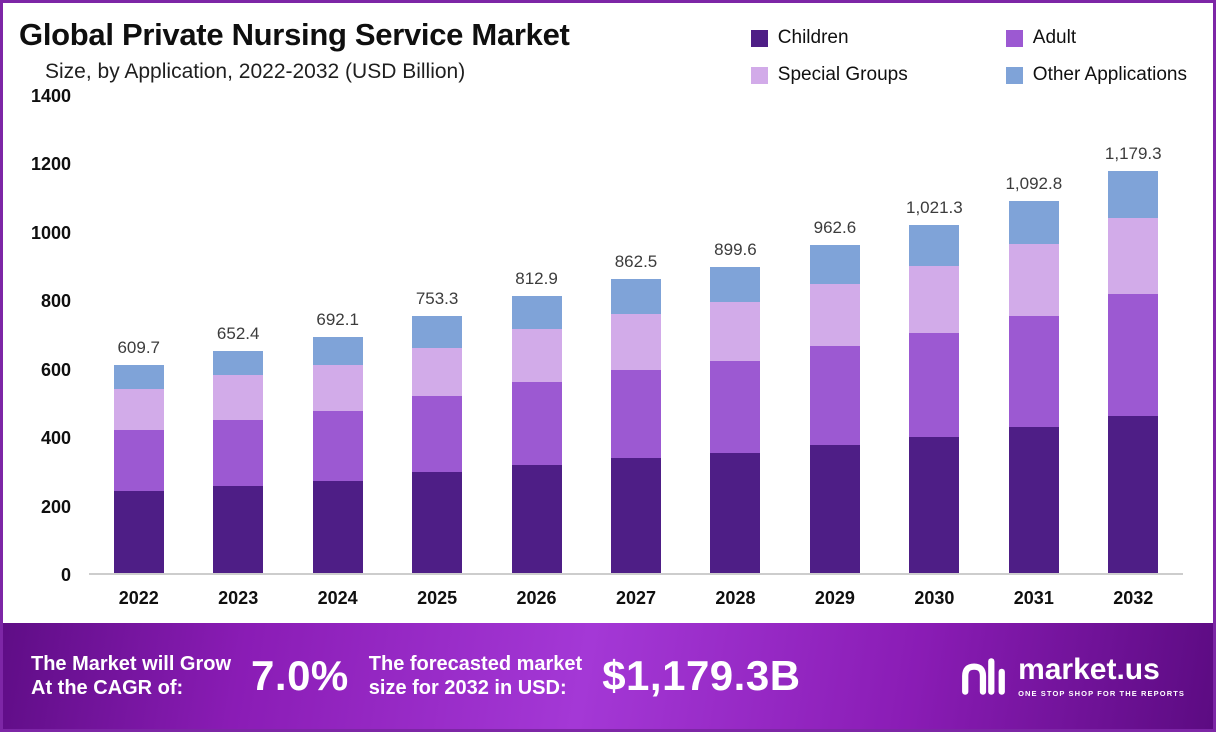 The height and width of the screenshot is (732, 1216). Describe the element at coordinates (52, 335) in the screenshot. I see `y-axis: 0 200 400 600 800 1000 1200 1400` at that location.